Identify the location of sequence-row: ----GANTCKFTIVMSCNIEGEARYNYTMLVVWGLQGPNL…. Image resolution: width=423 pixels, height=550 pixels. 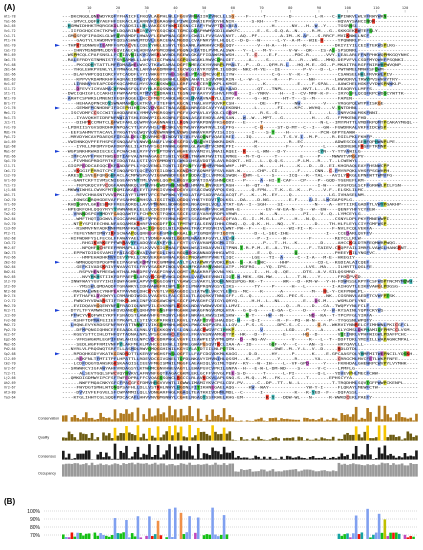
(240, 180).